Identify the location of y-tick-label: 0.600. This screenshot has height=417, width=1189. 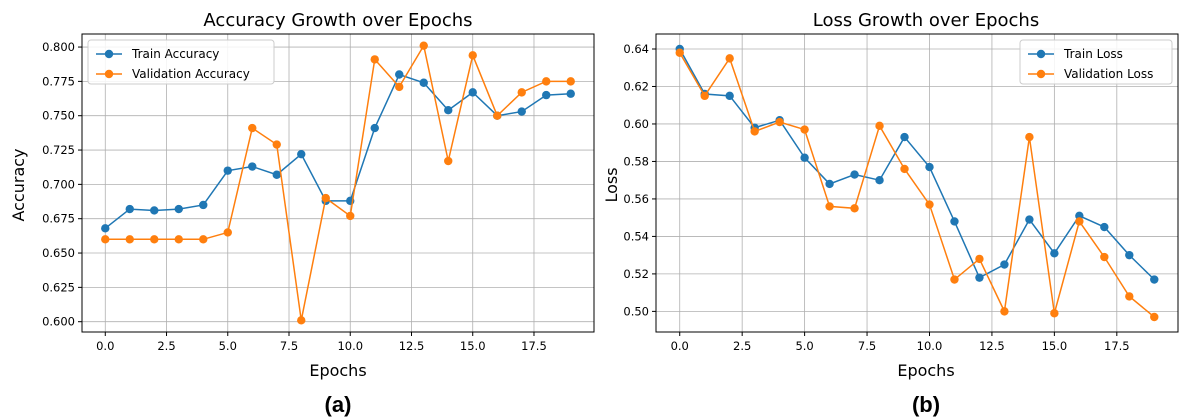
(58, 322).